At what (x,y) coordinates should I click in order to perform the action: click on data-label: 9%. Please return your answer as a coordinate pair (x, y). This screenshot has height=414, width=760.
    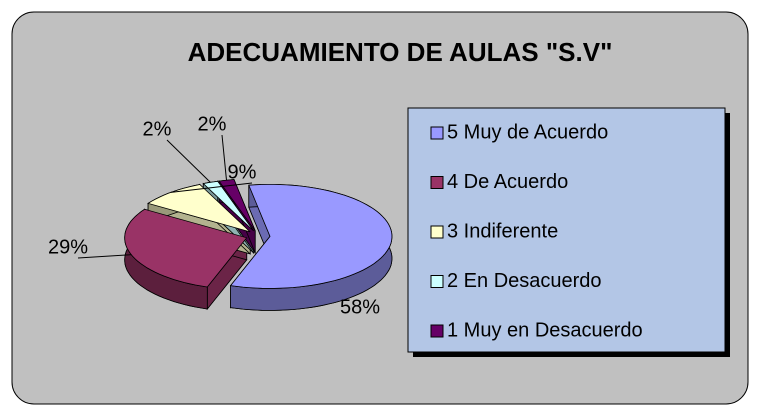
    Looking at the image, I should click on (242, 172).